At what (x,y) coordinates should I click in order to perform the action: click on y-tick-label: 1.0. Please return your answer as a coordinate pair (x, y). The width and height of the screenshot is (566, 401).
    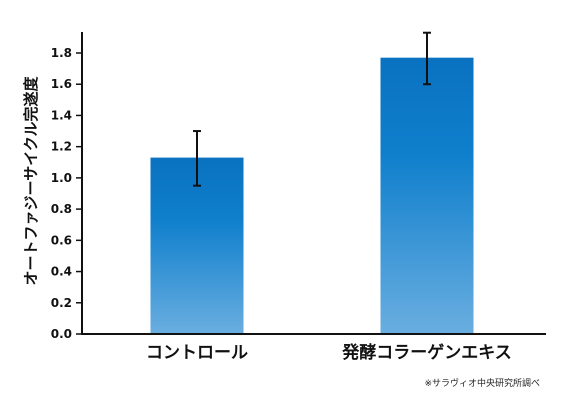
    Looking at the image, I should click on (61, 178).